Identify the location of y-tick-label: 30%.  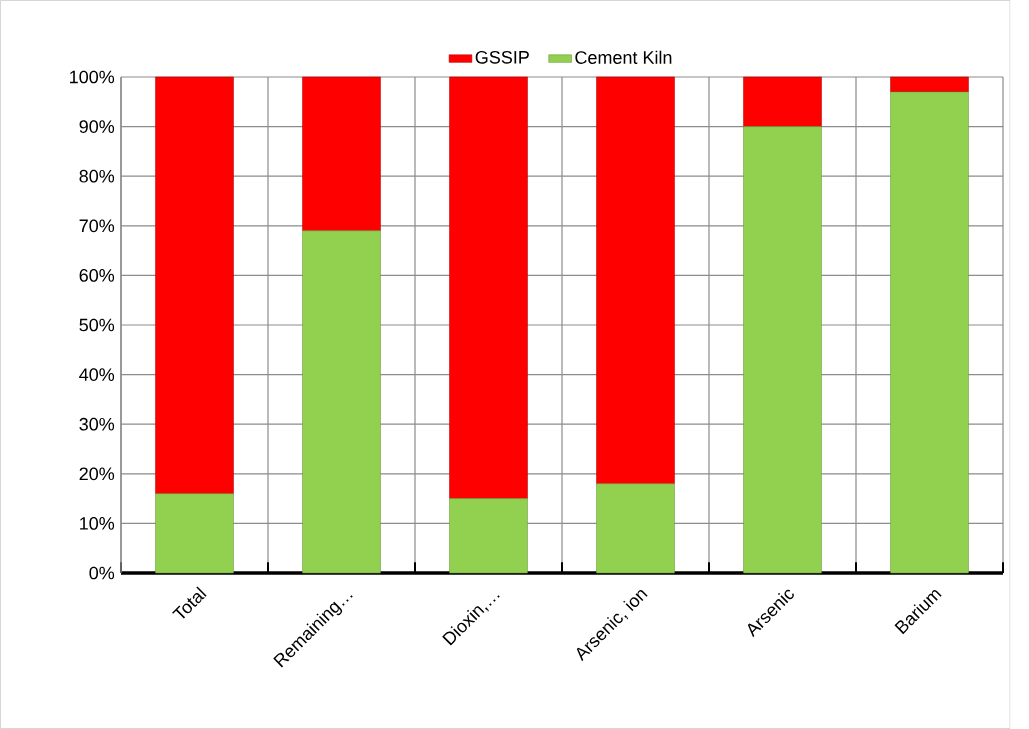
(97, 424).